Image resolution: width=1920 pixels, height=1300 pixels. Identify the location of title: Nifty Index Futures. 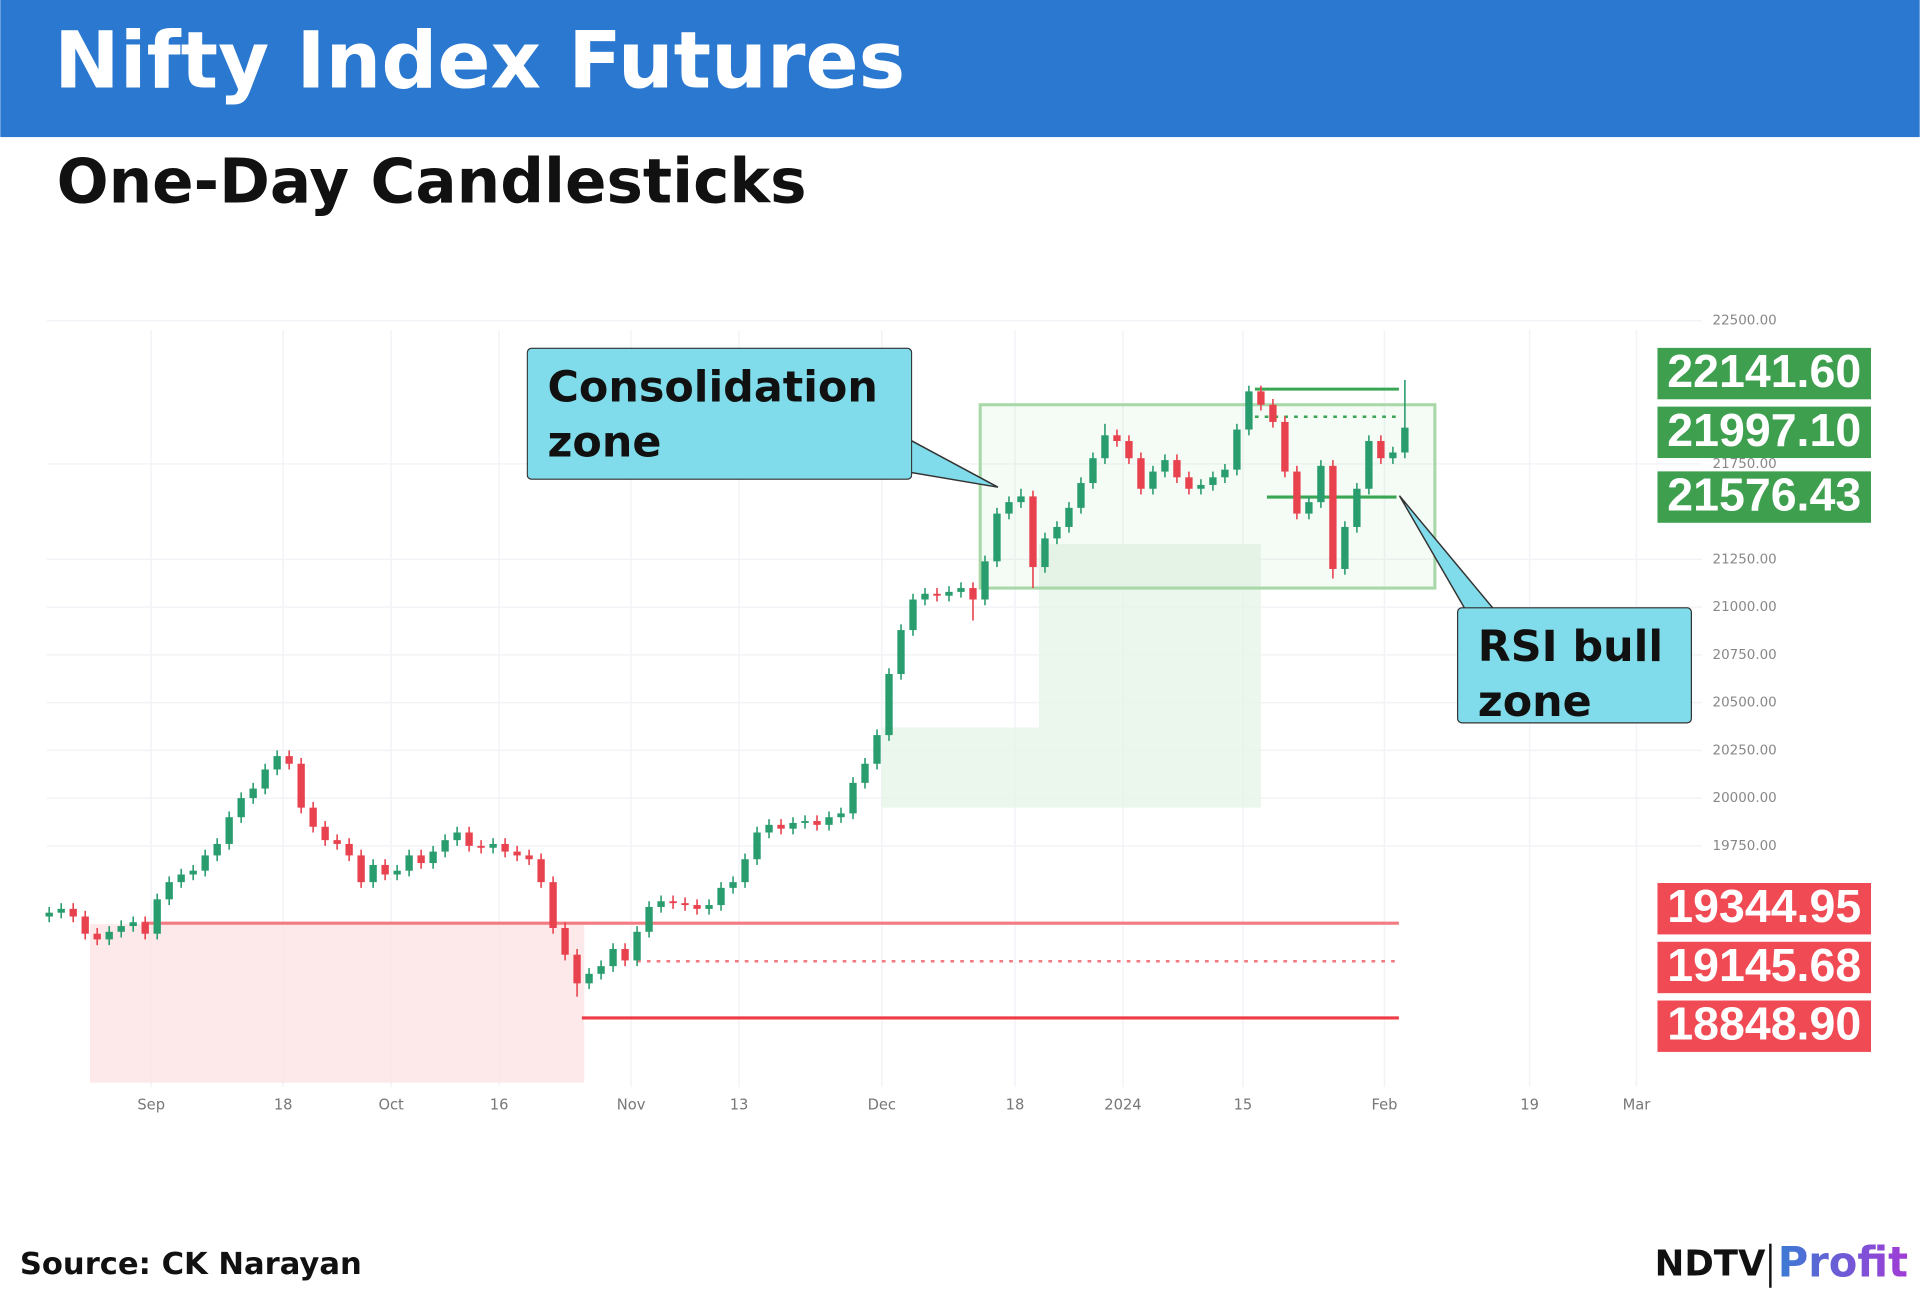
(479, 61).